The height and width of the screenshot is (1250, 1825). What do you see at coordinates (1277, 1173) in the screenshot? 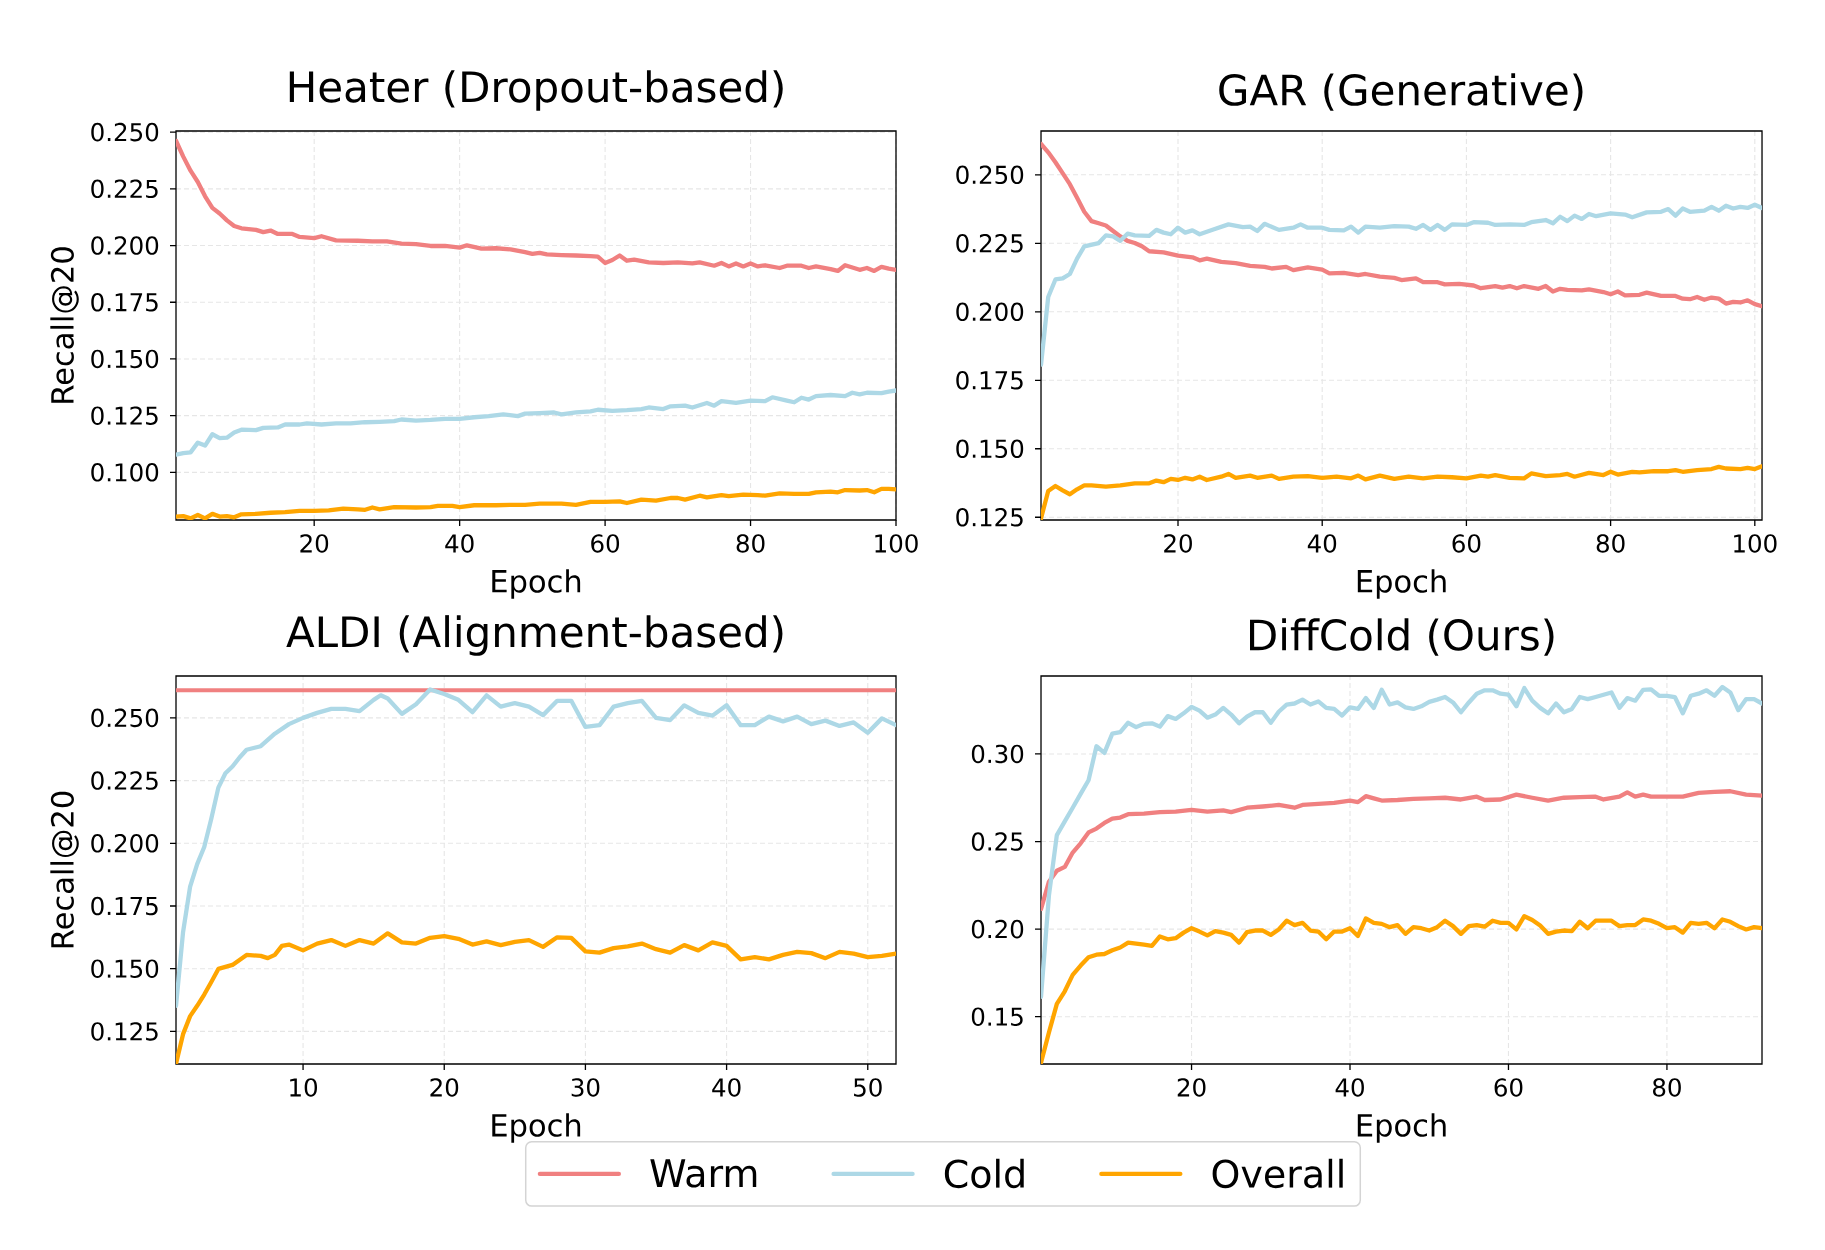
I see `legend-label: Overall` at bounding box center [1277, 1173].